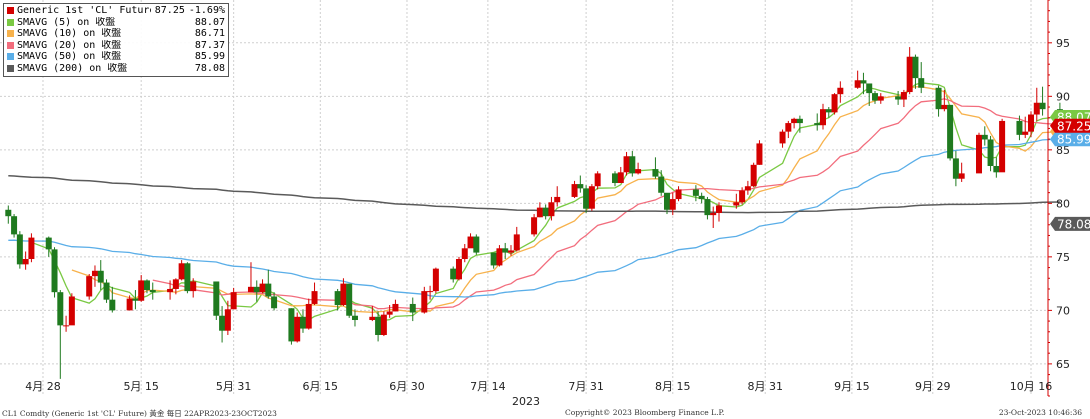  I want to click on y-tick-label-65: 65, so click(1063, 364).